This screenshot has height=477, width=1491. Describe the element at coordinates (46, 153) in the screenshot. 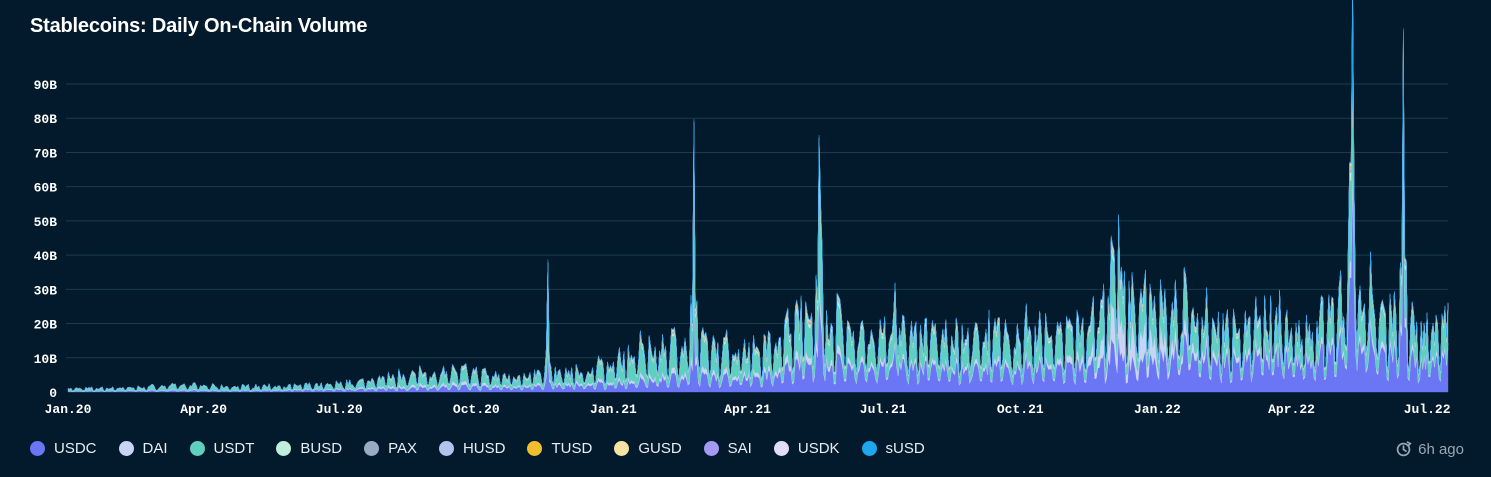

I see `y-tick-label: 70B` at that location.